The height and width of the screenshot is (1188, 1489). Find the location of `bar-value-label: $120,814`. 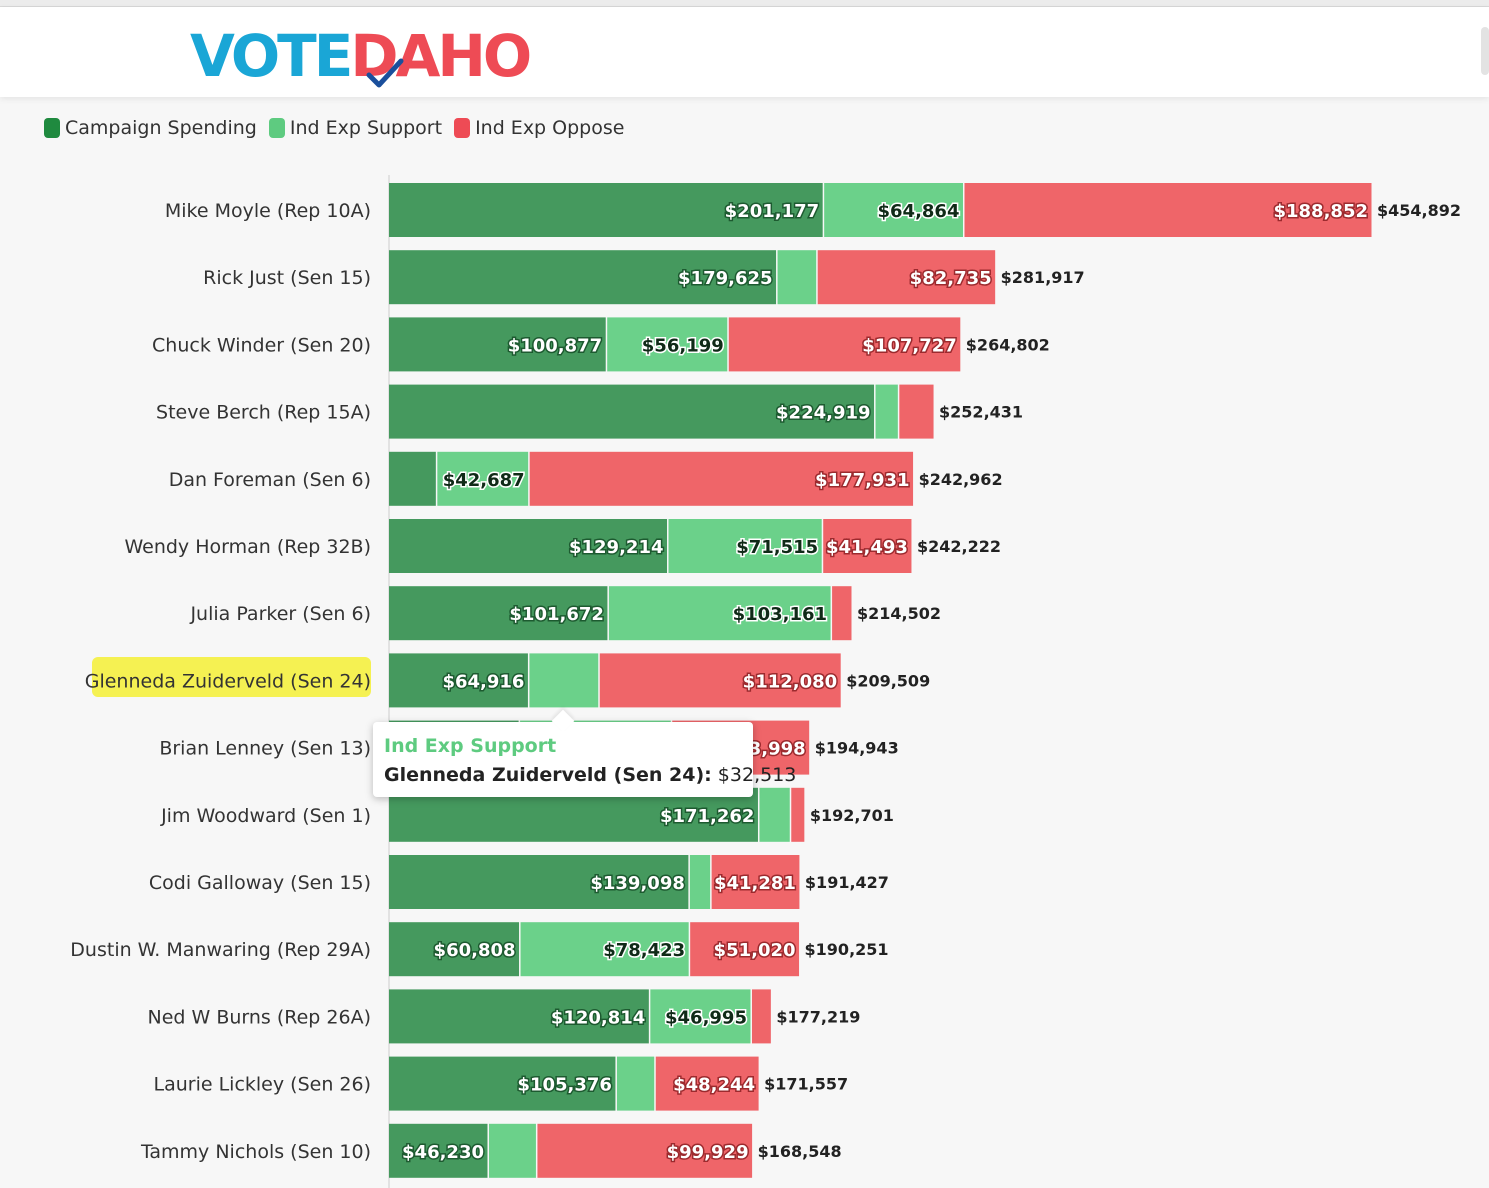

bar-value-label: $120,814 is located at coordinates (598, 1017).